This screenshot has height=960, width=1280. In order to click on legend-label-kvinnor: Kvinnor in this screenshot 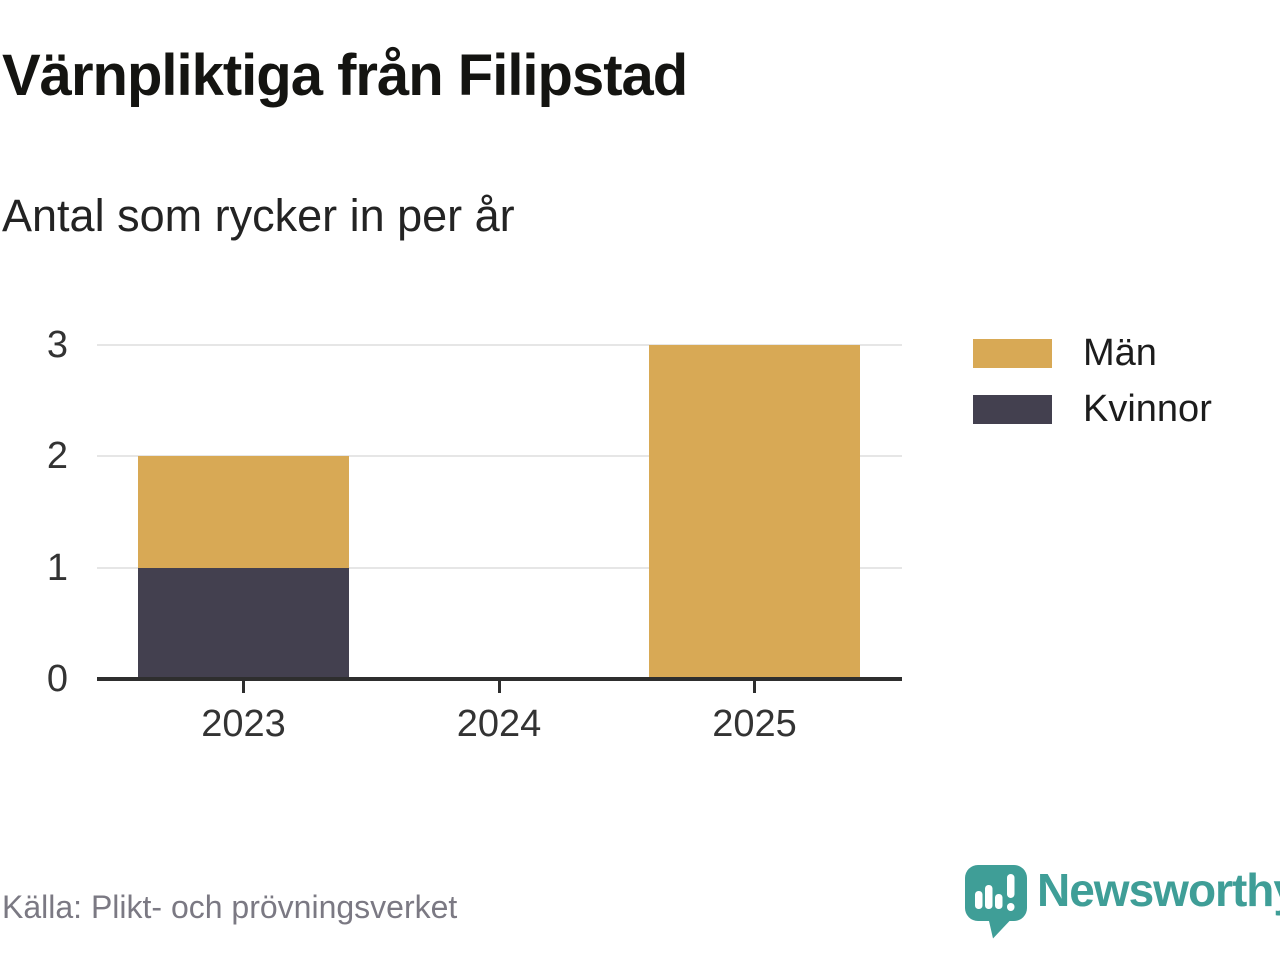, I will do `click(1147, 409)`.